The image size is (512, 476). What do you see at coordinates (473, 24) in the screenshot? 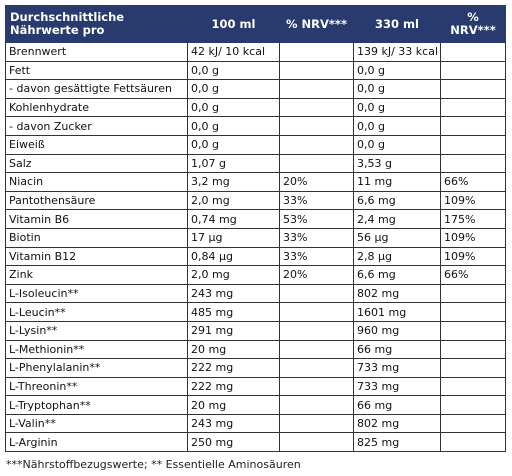
I see `header-nrv-330ml: % NRV***` at bounding box center [473, 24].